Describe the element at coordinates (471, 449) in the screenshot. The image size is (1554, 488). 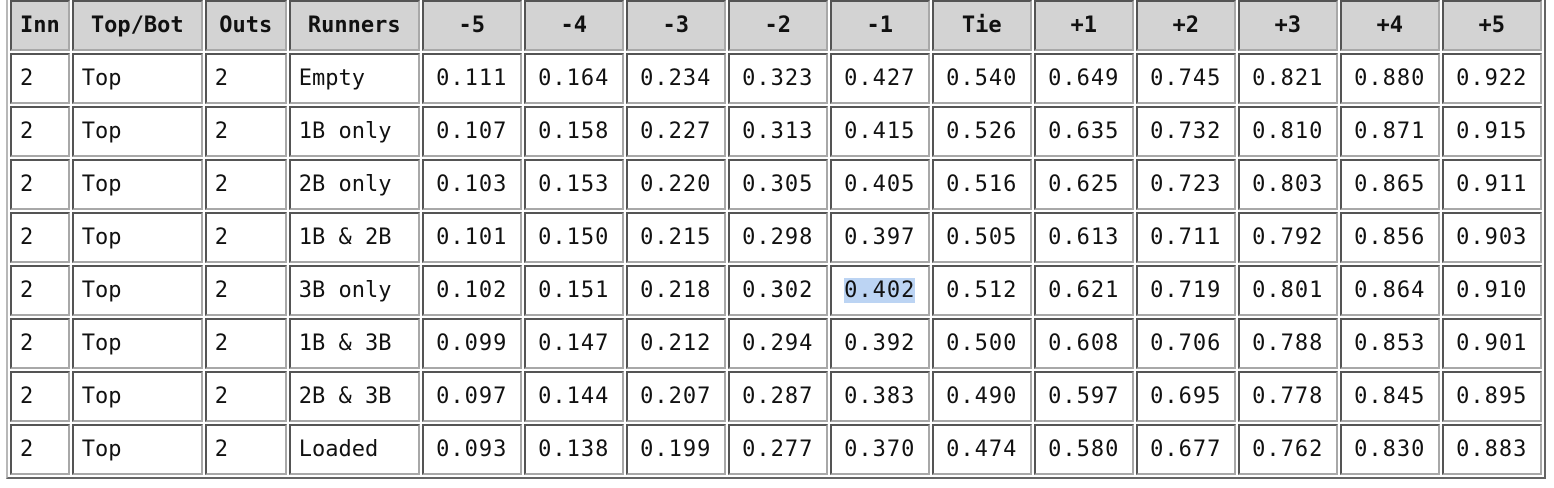
I see `table-cell: 0.093` at that location.